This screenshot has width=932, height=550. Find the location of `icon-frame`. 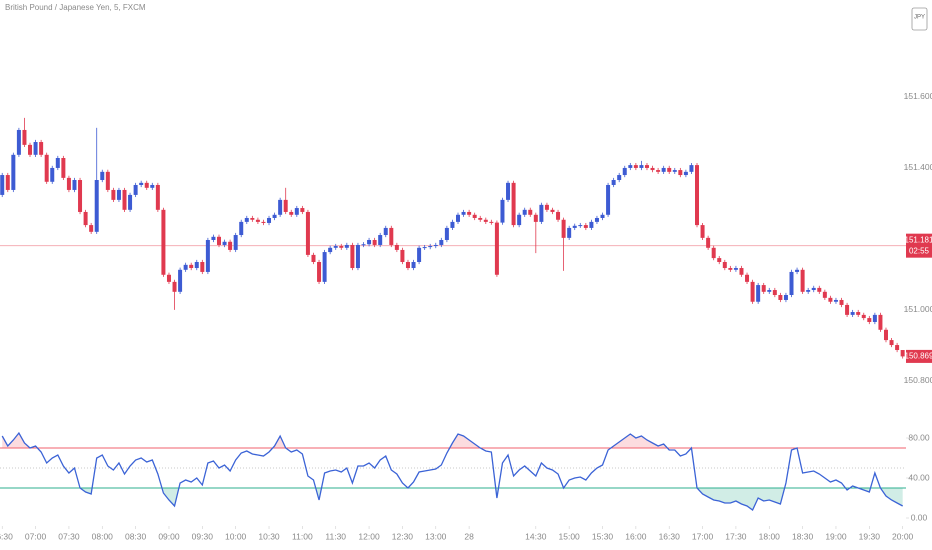

icon-frame is located at coordinates (919, 19).